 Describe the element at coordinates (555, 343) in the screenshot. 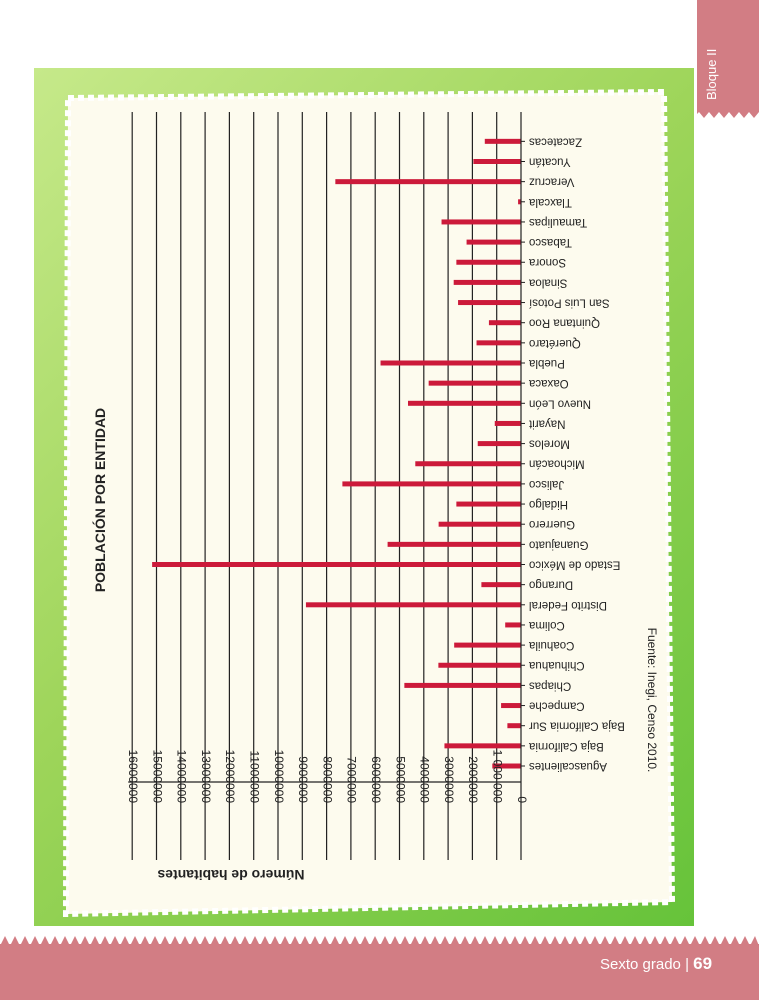

I see `category-label: Querétaro` at that location.